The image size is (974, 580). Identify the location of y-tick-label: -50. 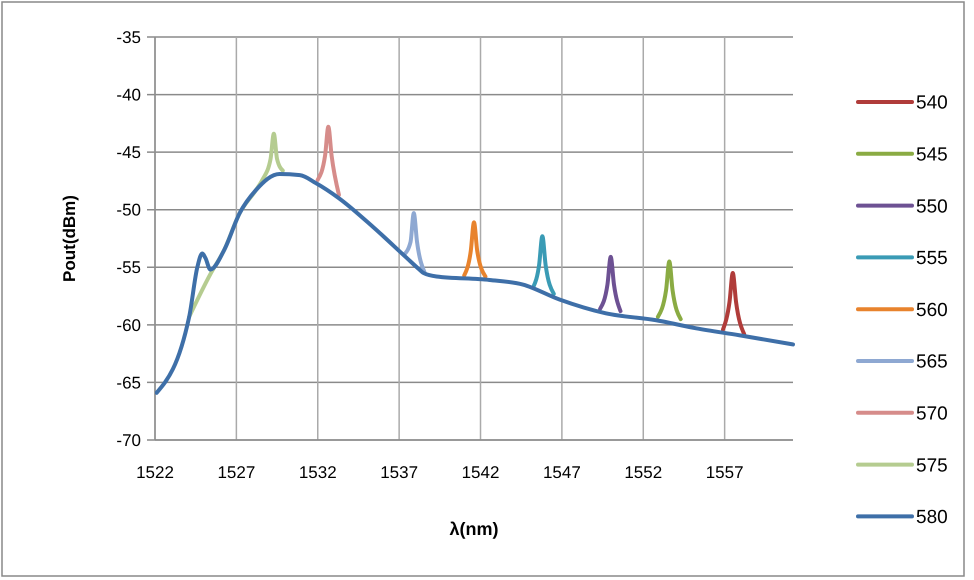
(128, 210).